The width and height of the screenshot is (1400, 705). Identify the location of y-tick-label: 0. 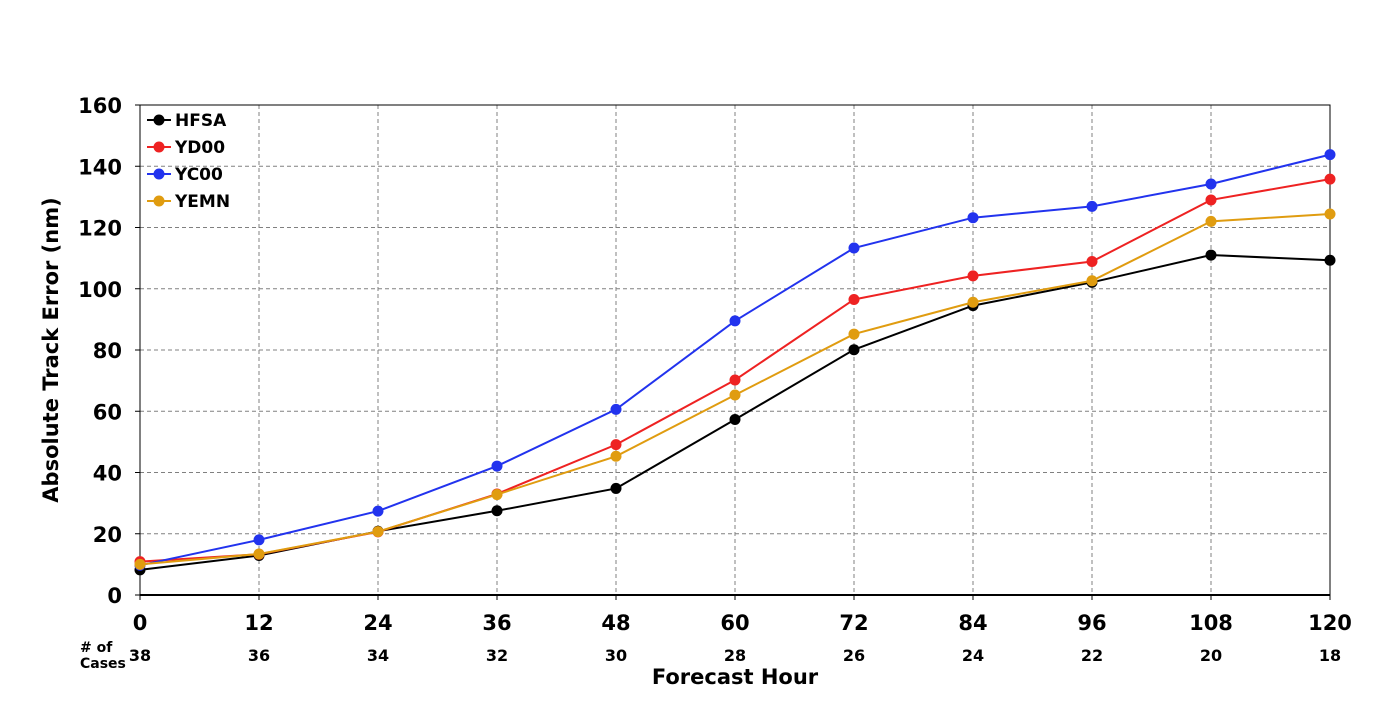
(114, 596).